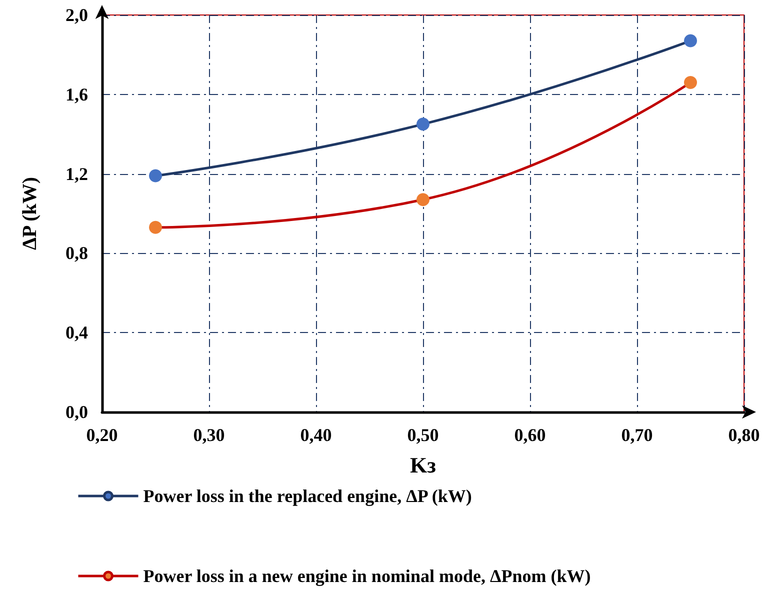  What do you see at coordinates (423, 465) in the screenshot?
I see `x-axis-title: Kз` at bounding box center [423, 465].